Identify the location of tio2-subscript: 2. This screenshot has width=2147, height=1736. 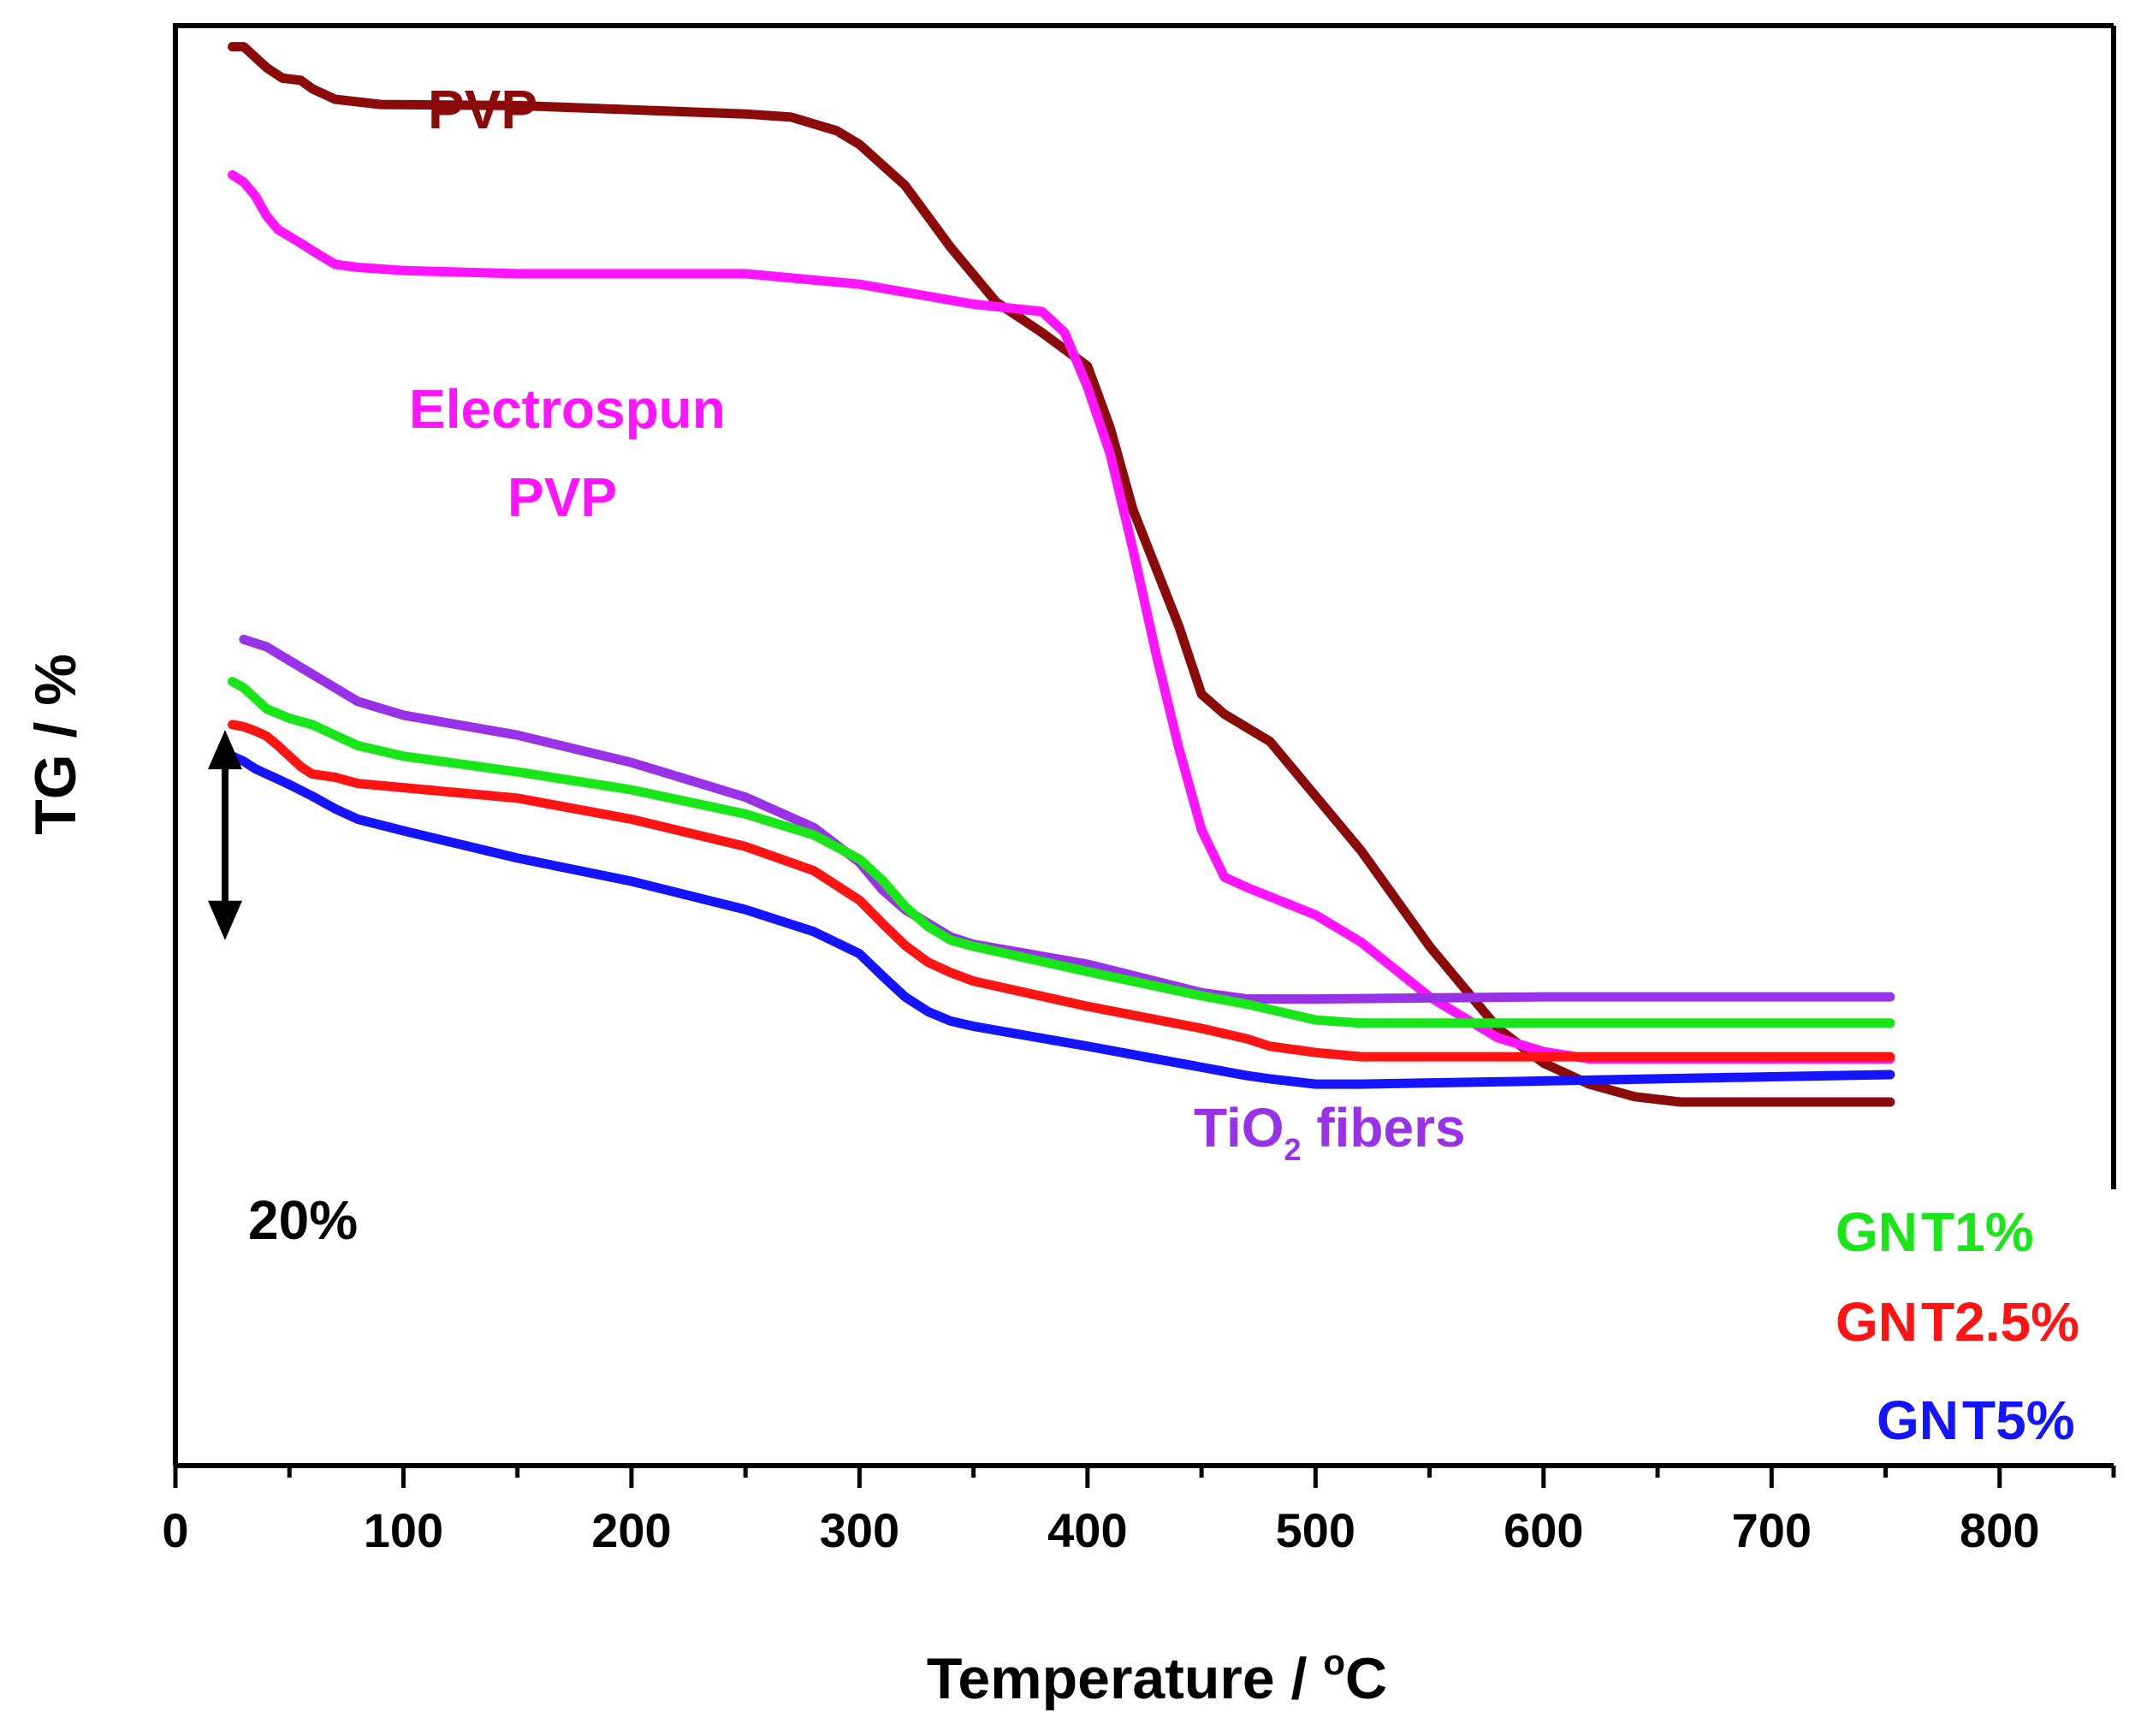
(1293, 1149).